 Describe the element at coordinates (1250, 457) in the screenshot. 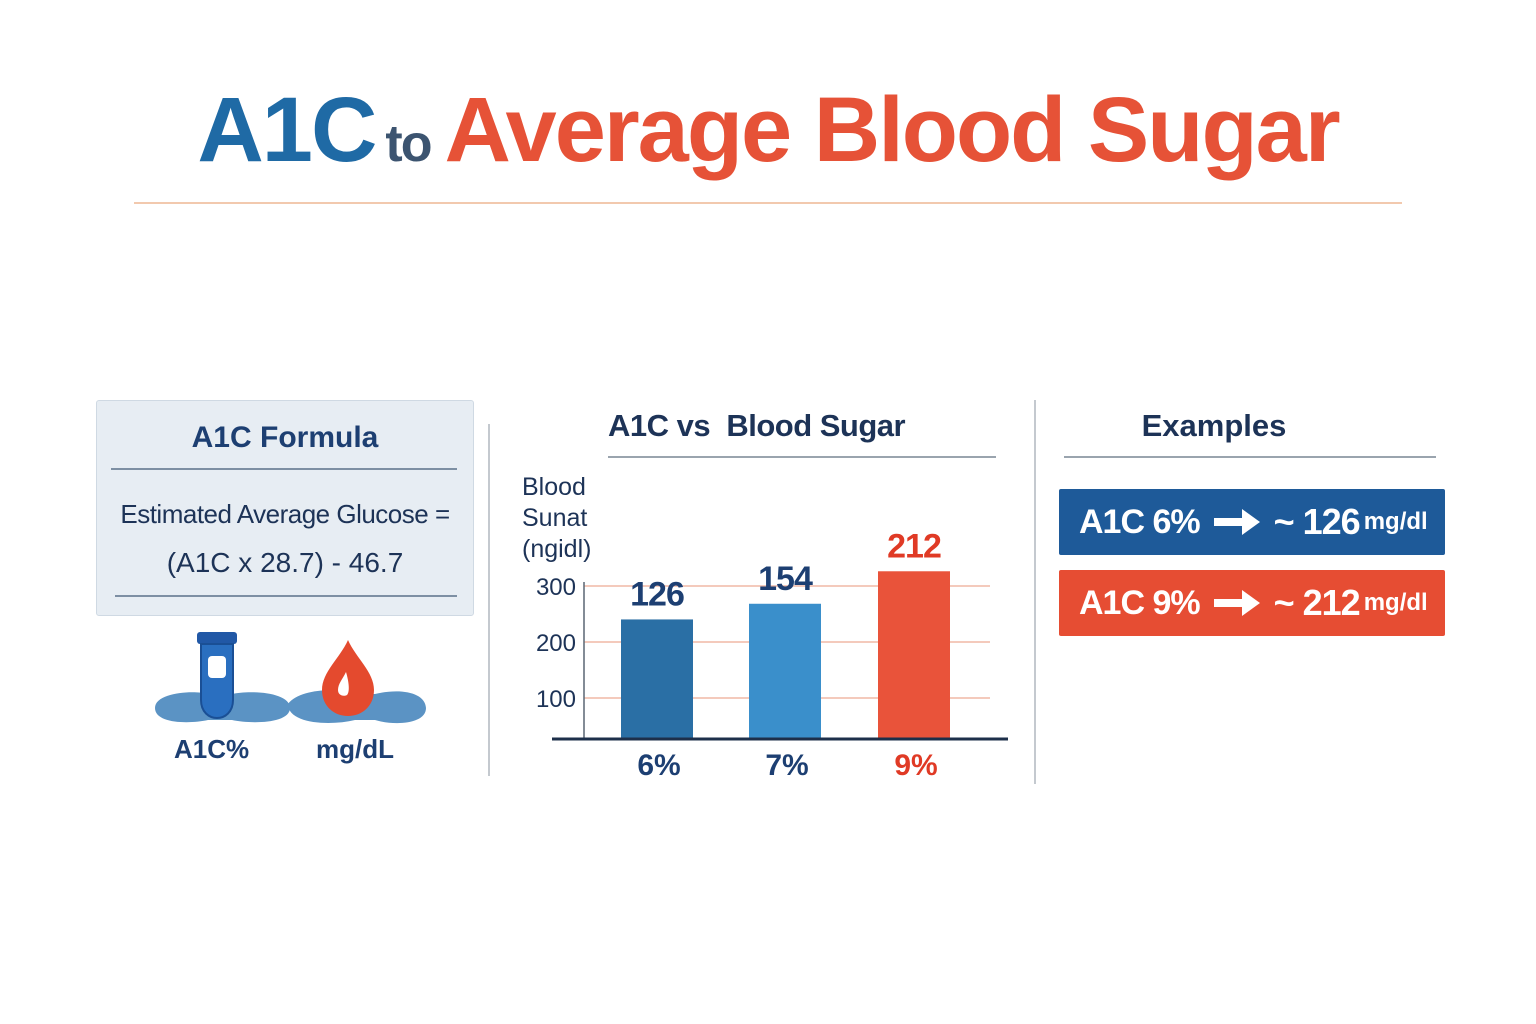

I see `examples-divider` at that location.